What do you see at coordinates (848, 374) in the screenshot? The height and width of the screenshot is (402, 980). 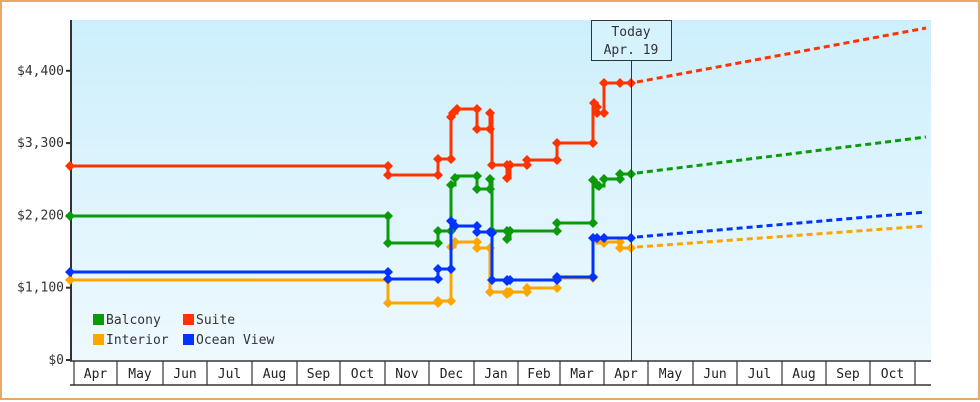 I see `x-month-label: Sep` at bounding box center [848, 374].